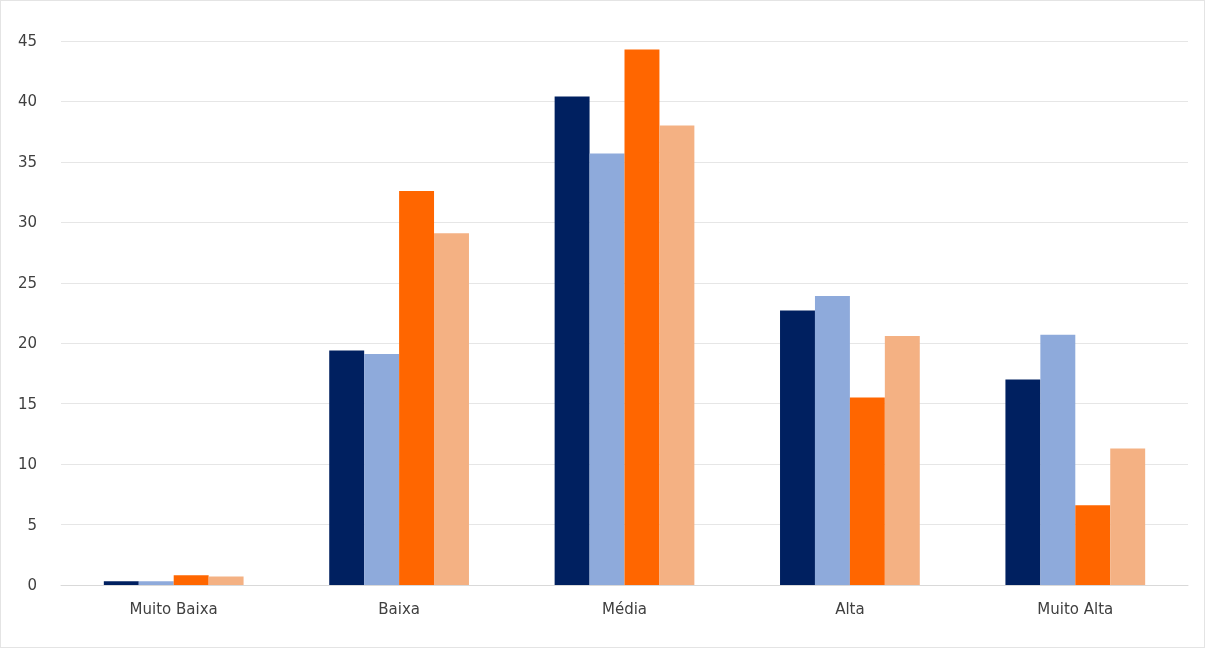 This screenshot has width=1205, height=648. What do you see at coordinates (399, 608) in the screenshot?
I see `x-tick-label: Baixa` at bounding box center [399, 608].